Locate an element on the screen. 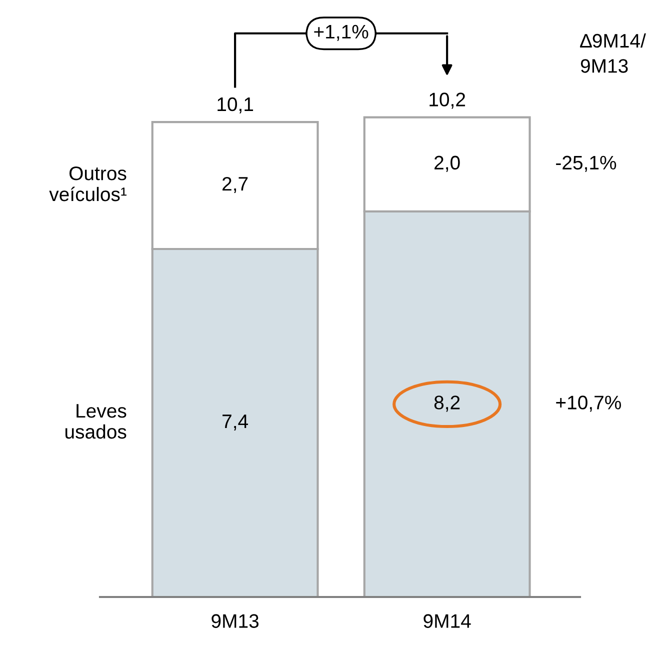 The image size is (661, 646). x-tick-label: 9M13 is located at coordinates (235, 621).